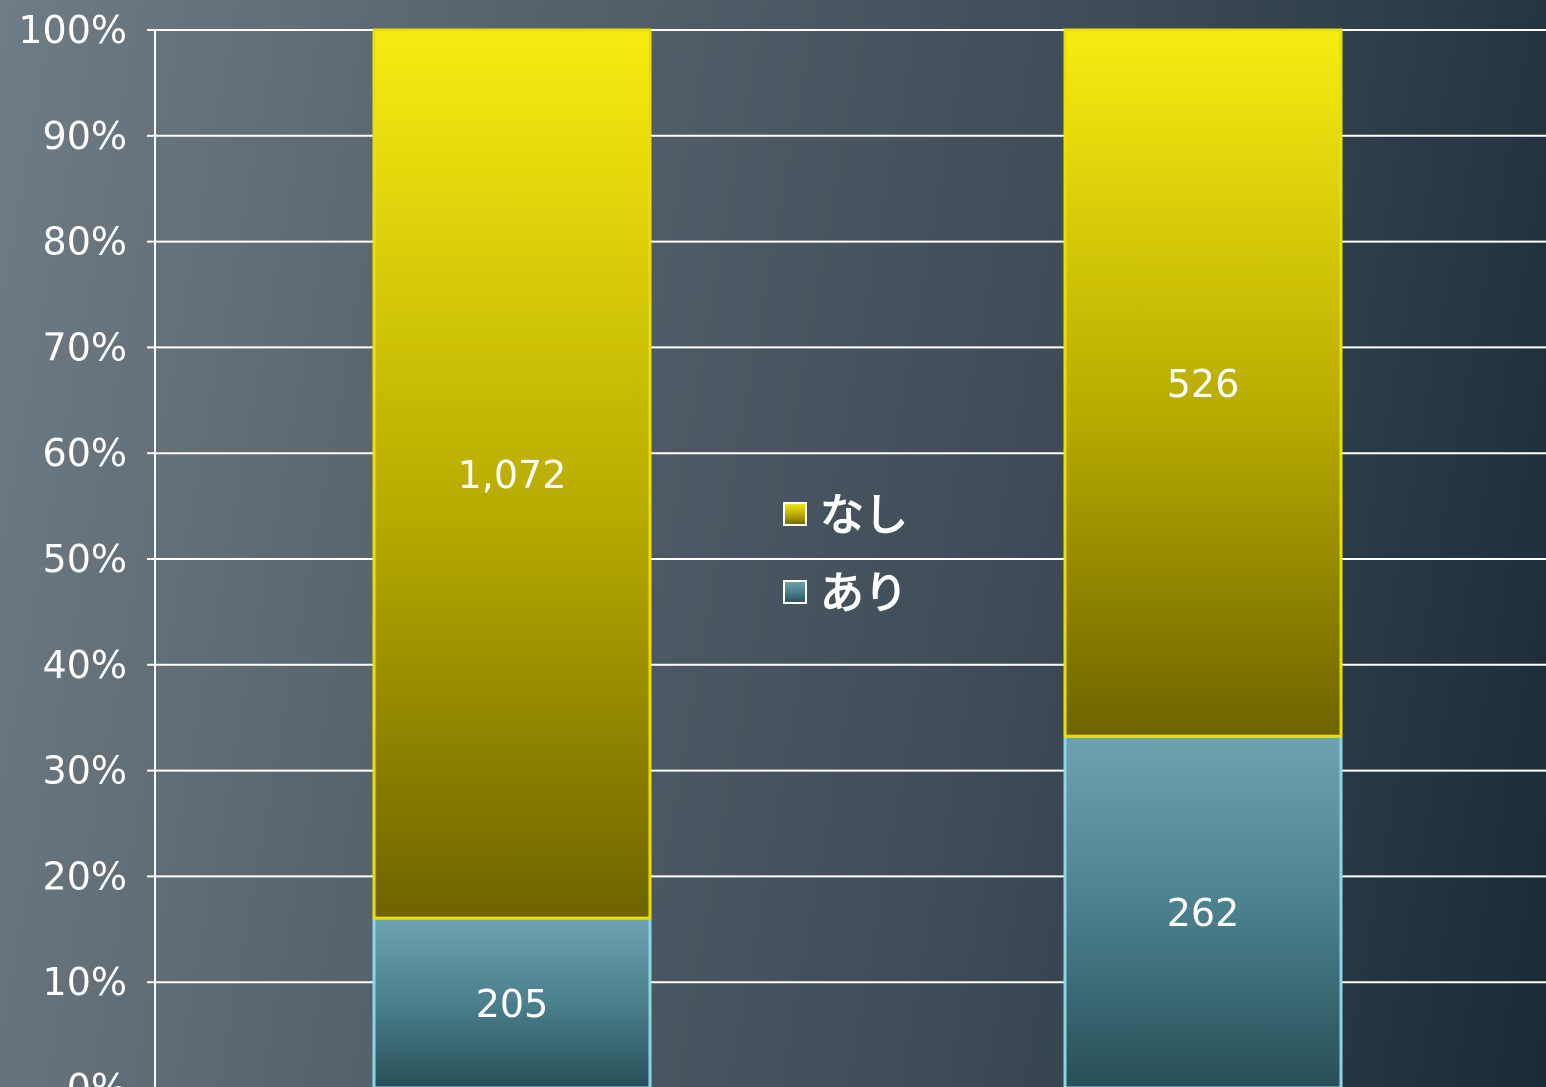 The height and width of the screenshot is (1087, 1546). I want to click on data-label: 1,072, so click(512, 475).